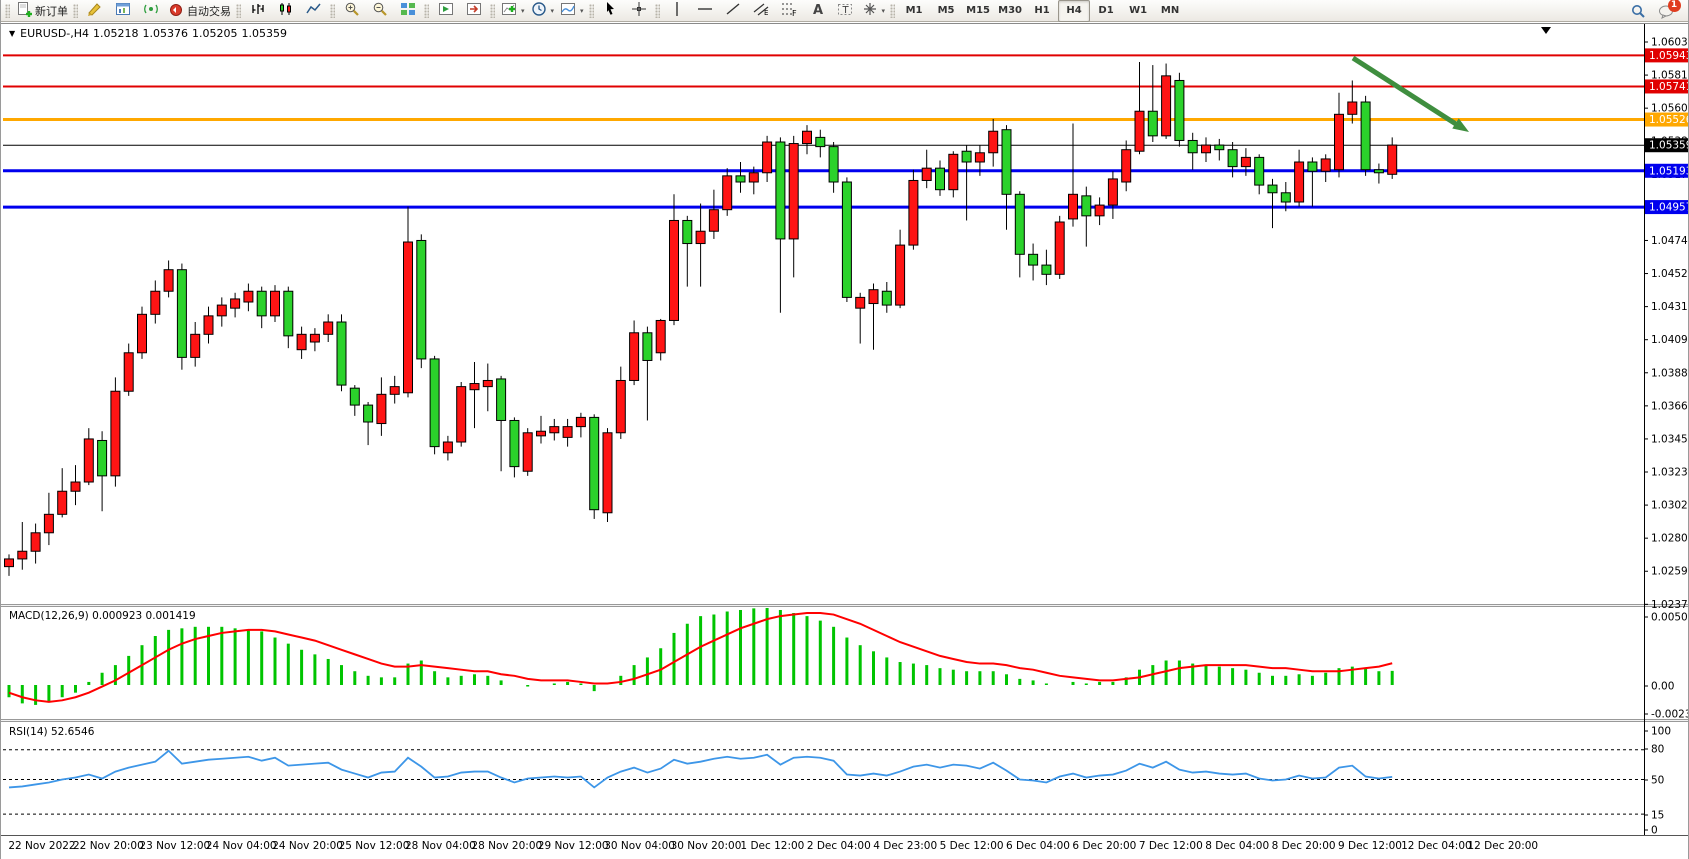 The height and width of the screenshot is (859, 1689). I want to click on notifications-button: 1, so click(1666, 11).